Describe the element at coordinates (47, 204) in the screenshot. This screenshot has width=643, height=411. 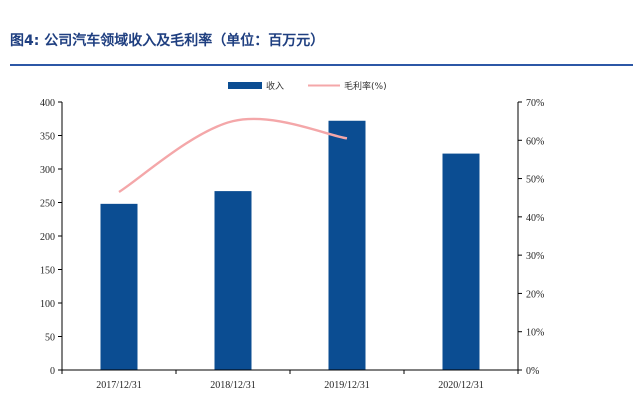
I see `left-tick-label: 250` at that location.